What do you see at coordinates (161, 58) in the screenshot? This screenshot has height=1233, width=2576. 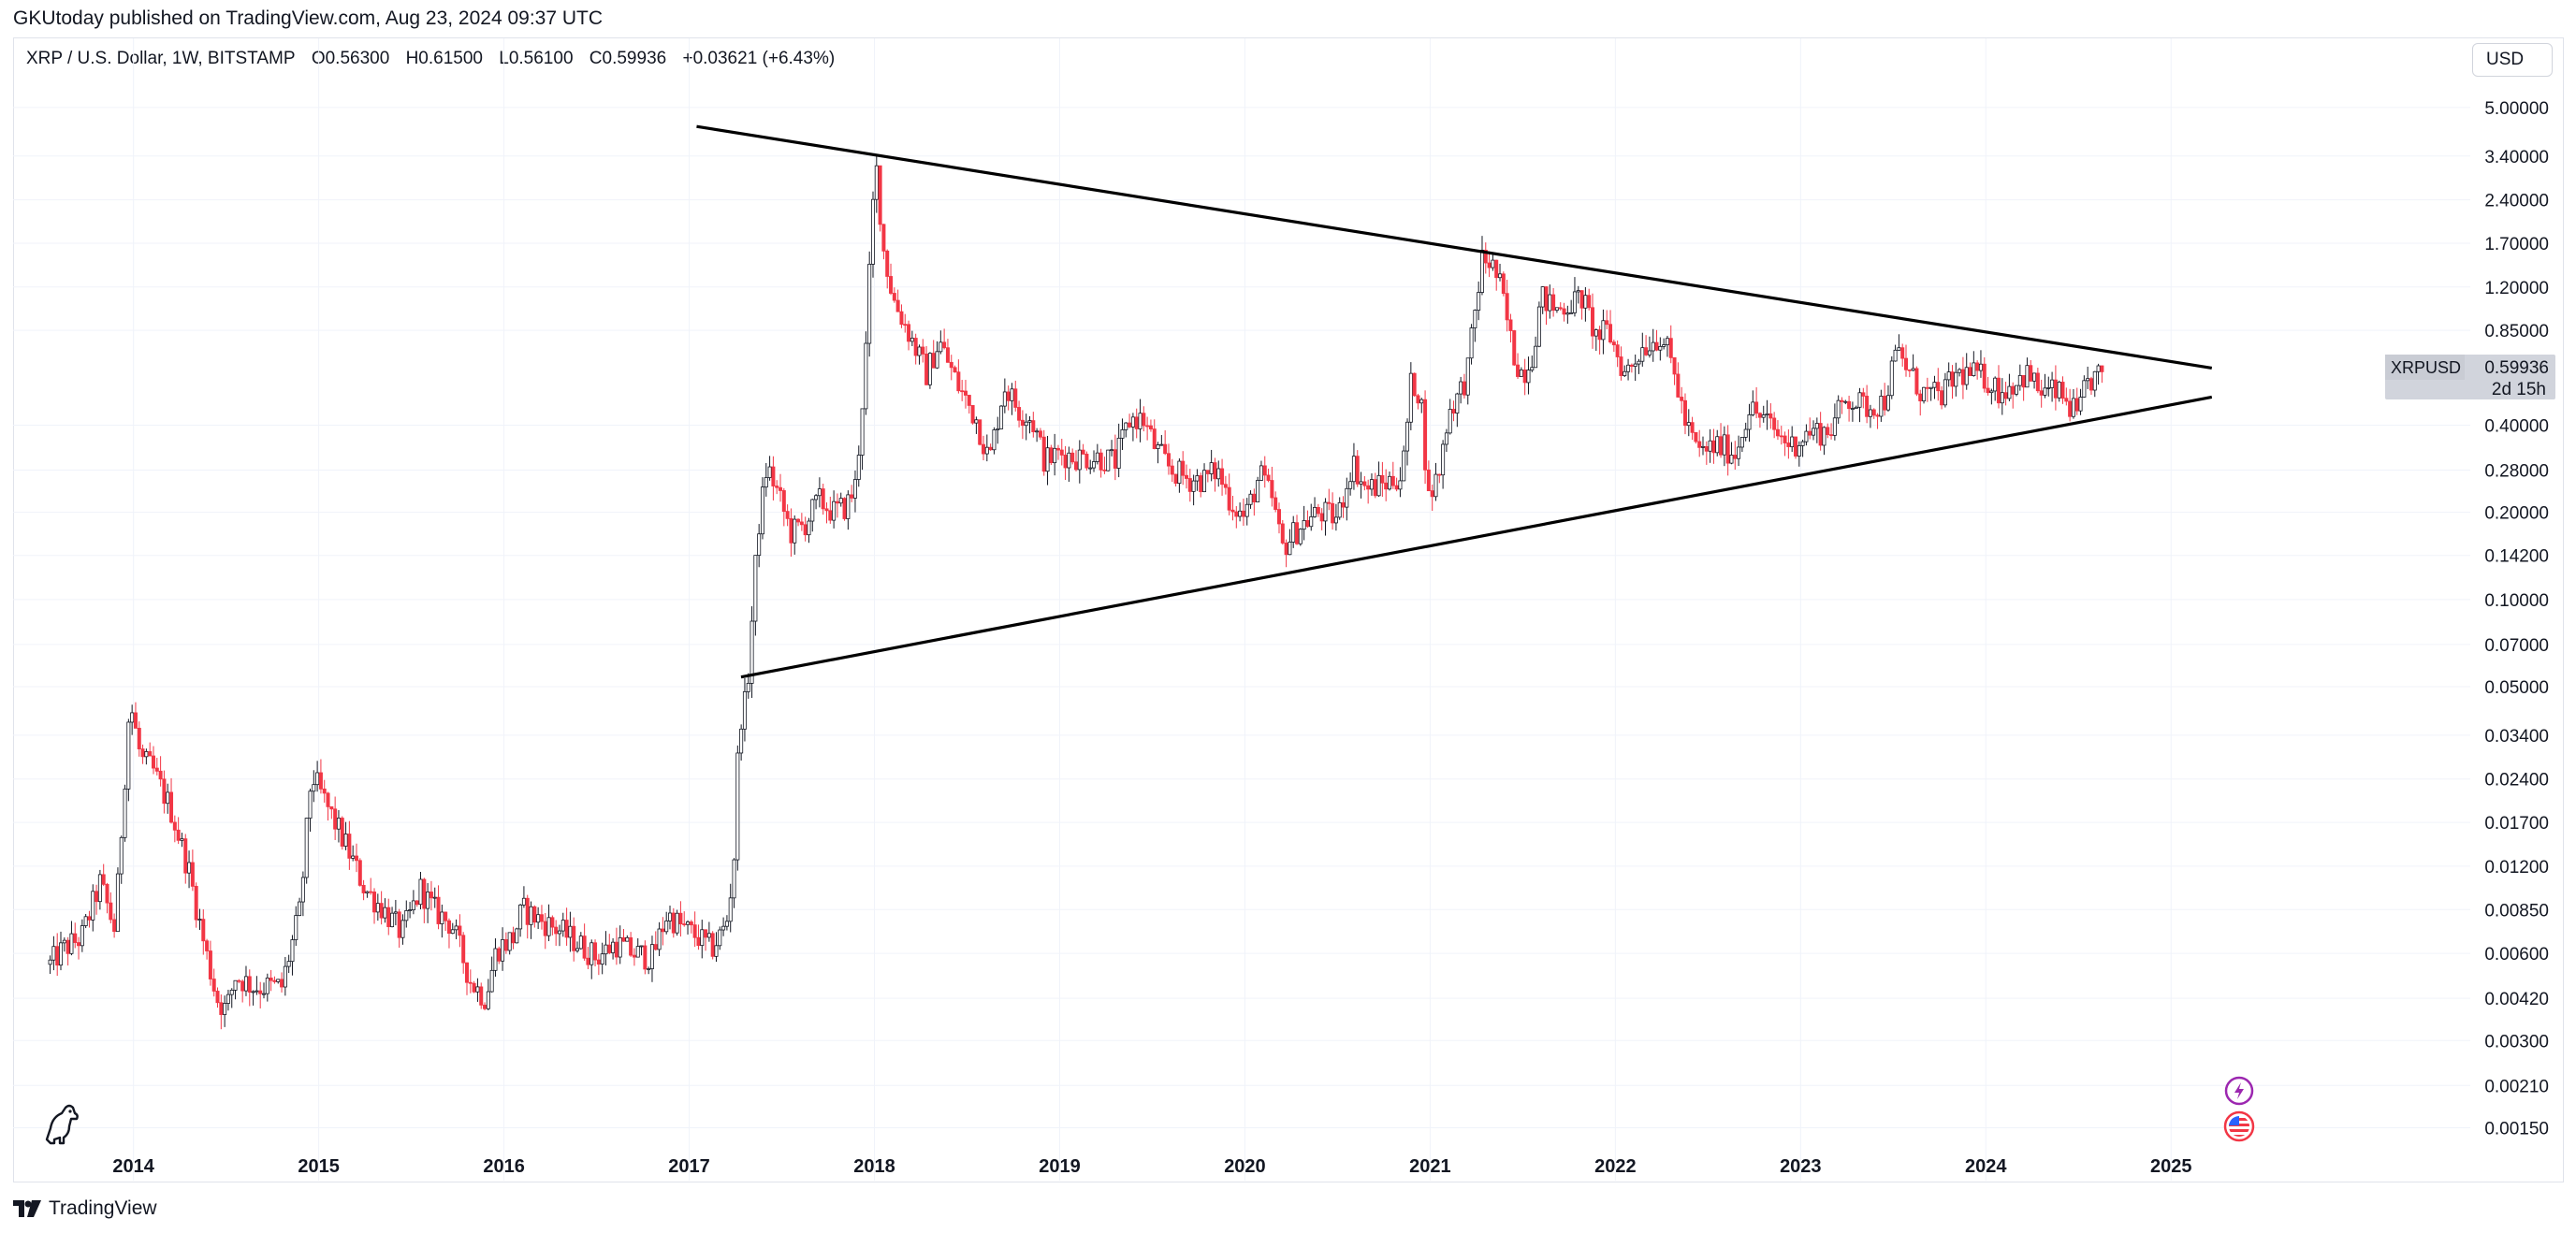 I see `symbol-name: XRP / U.S. Dollar, 1W, BITSTAMP` at bounding box center [161, 58].